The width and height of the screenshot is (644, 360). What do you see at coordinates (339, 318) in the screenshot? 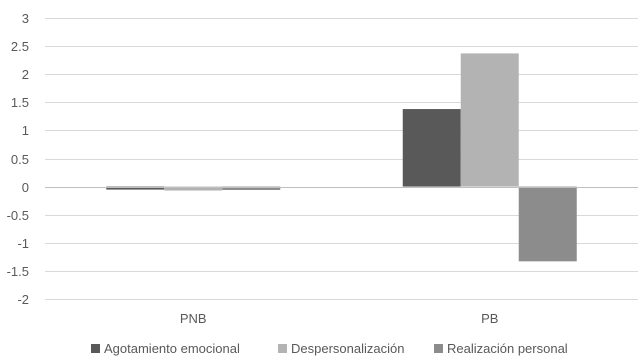
I see `x-axis-category-labels: PNB PB` at bounding box center [339, 318].